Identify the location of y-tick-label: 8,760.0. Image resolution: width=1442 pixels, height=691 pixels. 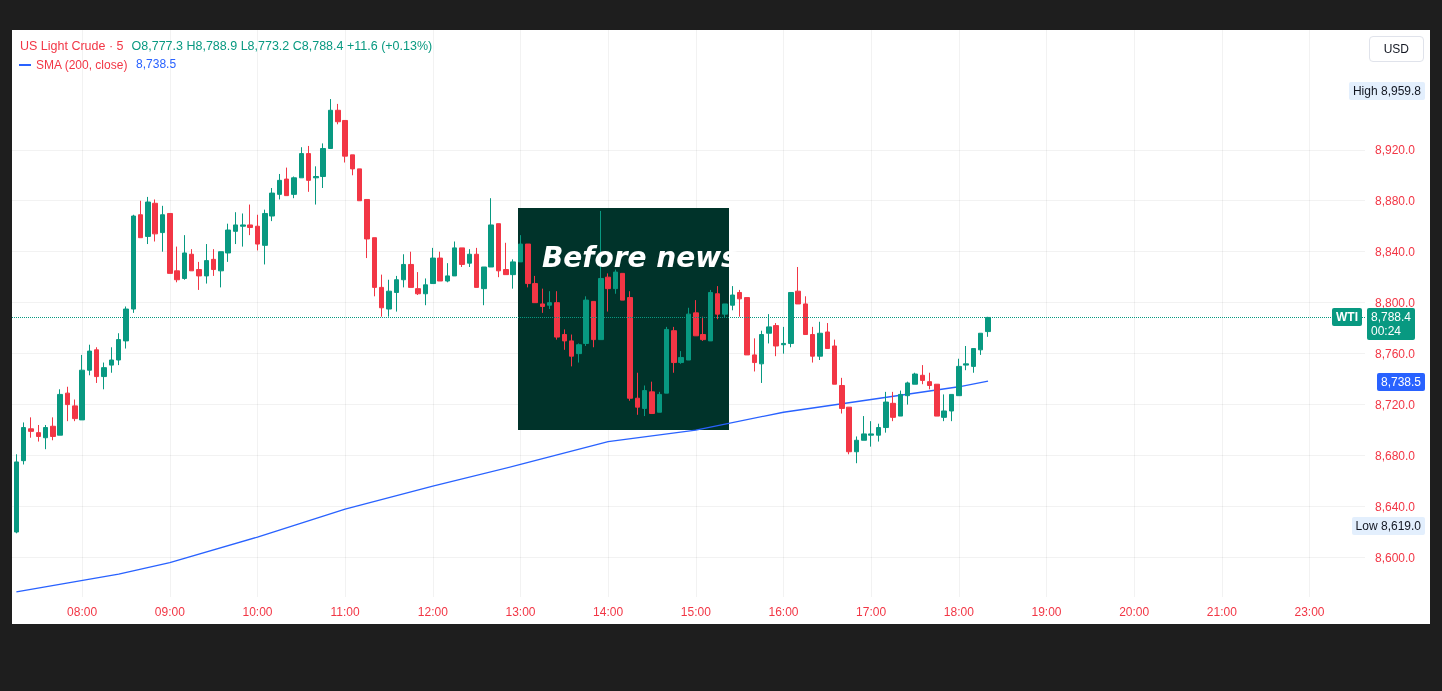
(1395, 353).